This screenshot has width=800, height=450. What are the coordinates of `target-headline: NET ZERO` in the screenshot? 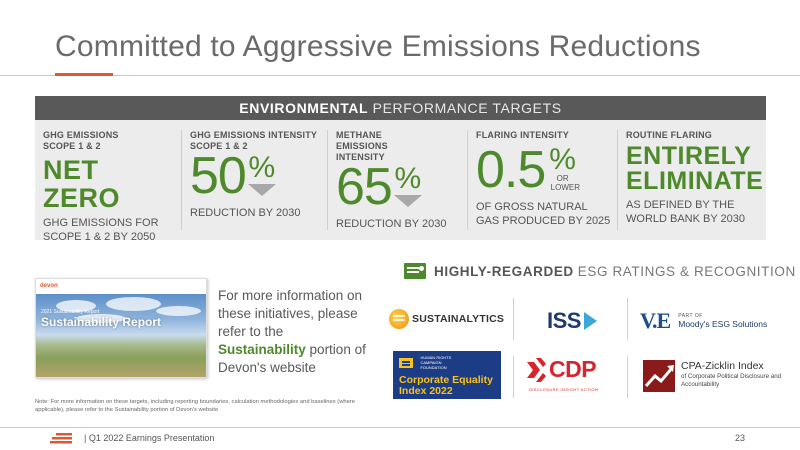 It's located at (82, 184).